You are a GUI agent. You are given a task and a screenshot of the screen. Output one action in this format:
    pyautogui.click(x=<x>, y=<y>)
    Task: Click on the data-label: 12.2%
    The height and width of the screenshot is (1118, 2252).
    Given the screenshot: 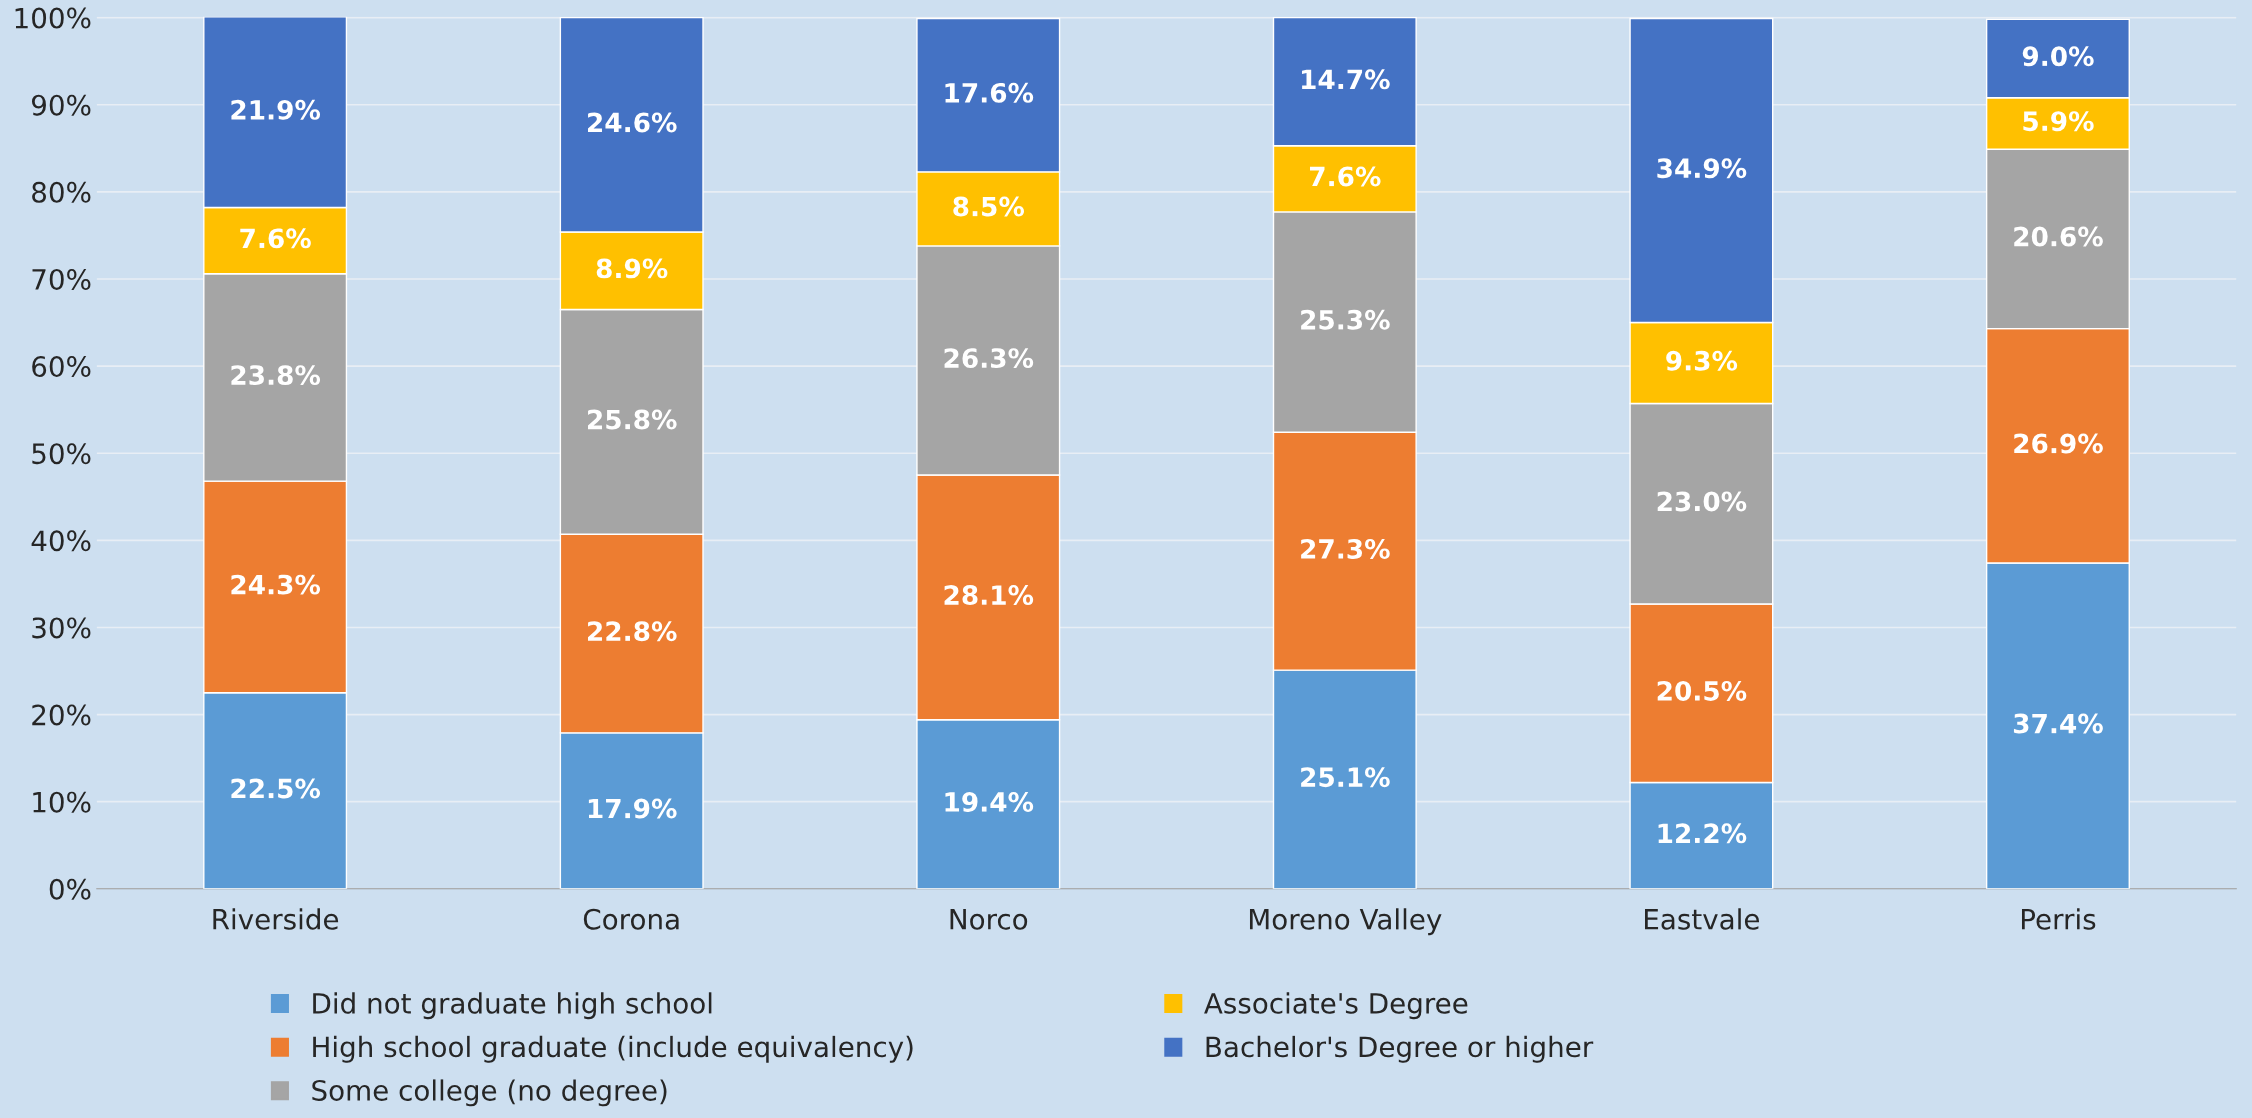 What is the action you would take?
    pyautogui.click(x=1702, y=833)
    